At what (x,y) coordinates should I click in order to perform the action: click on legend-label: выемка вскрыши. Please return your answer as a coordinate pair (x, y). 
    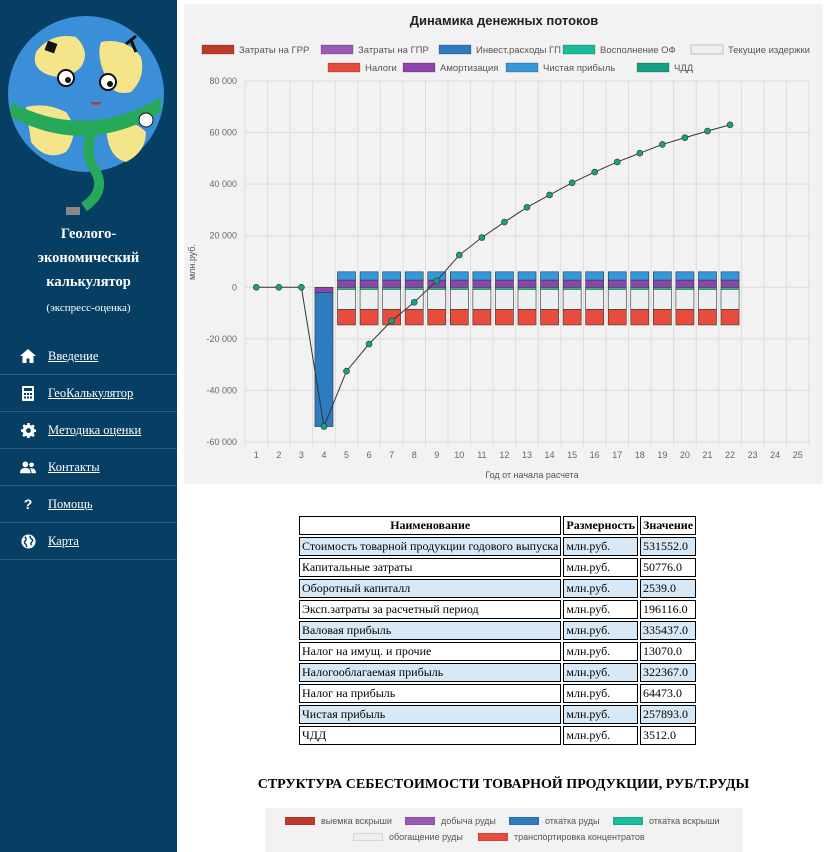
    Looking at the image, I should click on (356, 821).